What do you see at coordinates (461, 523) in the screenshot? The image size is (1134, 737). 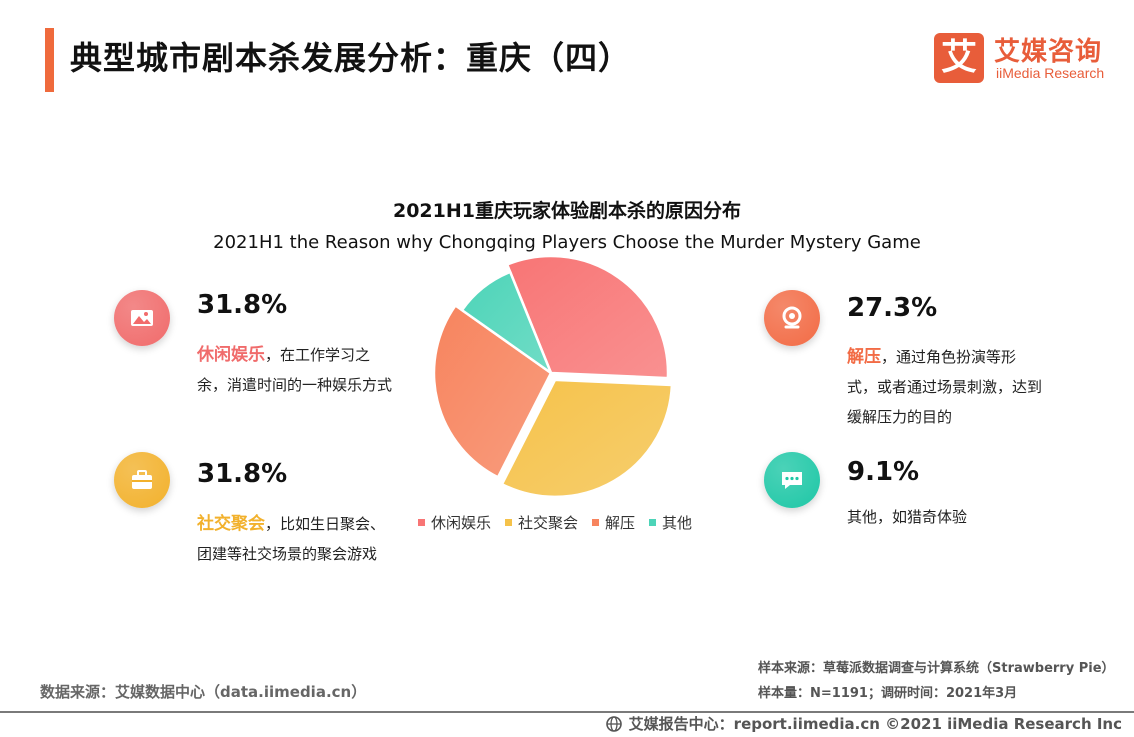 I see `legend-label: 休闲娱乐` at bounding box center [461, 523].